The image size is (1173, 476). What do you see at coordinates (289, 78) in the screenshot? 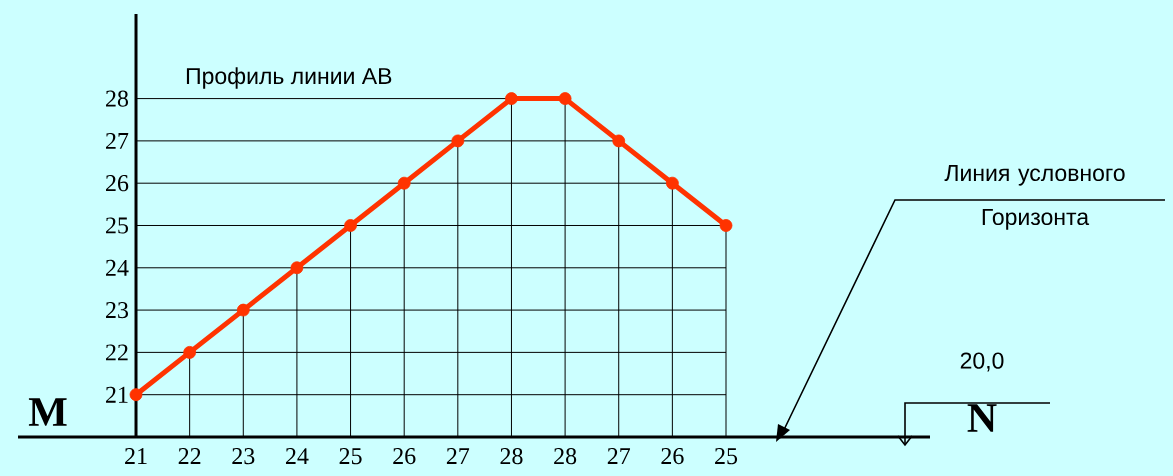
I see `text: Профиль линии АВ` at bounding box center [289, 78].